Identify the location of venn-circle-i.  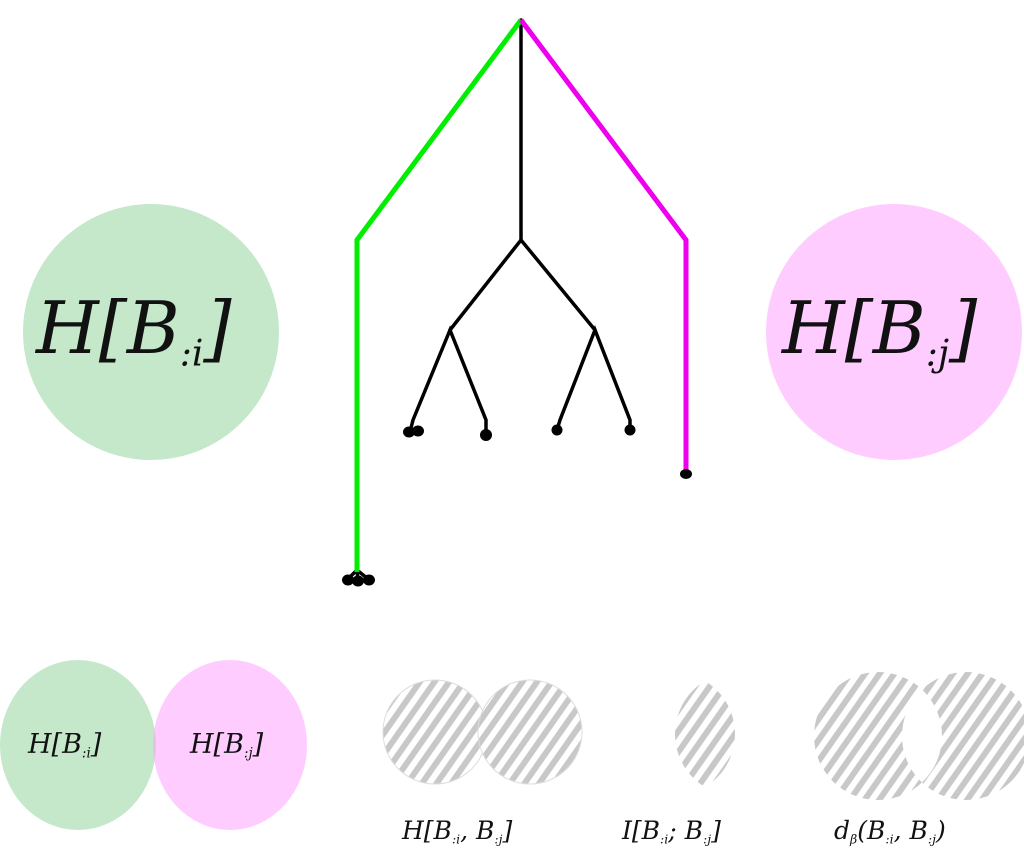
(78, 745).